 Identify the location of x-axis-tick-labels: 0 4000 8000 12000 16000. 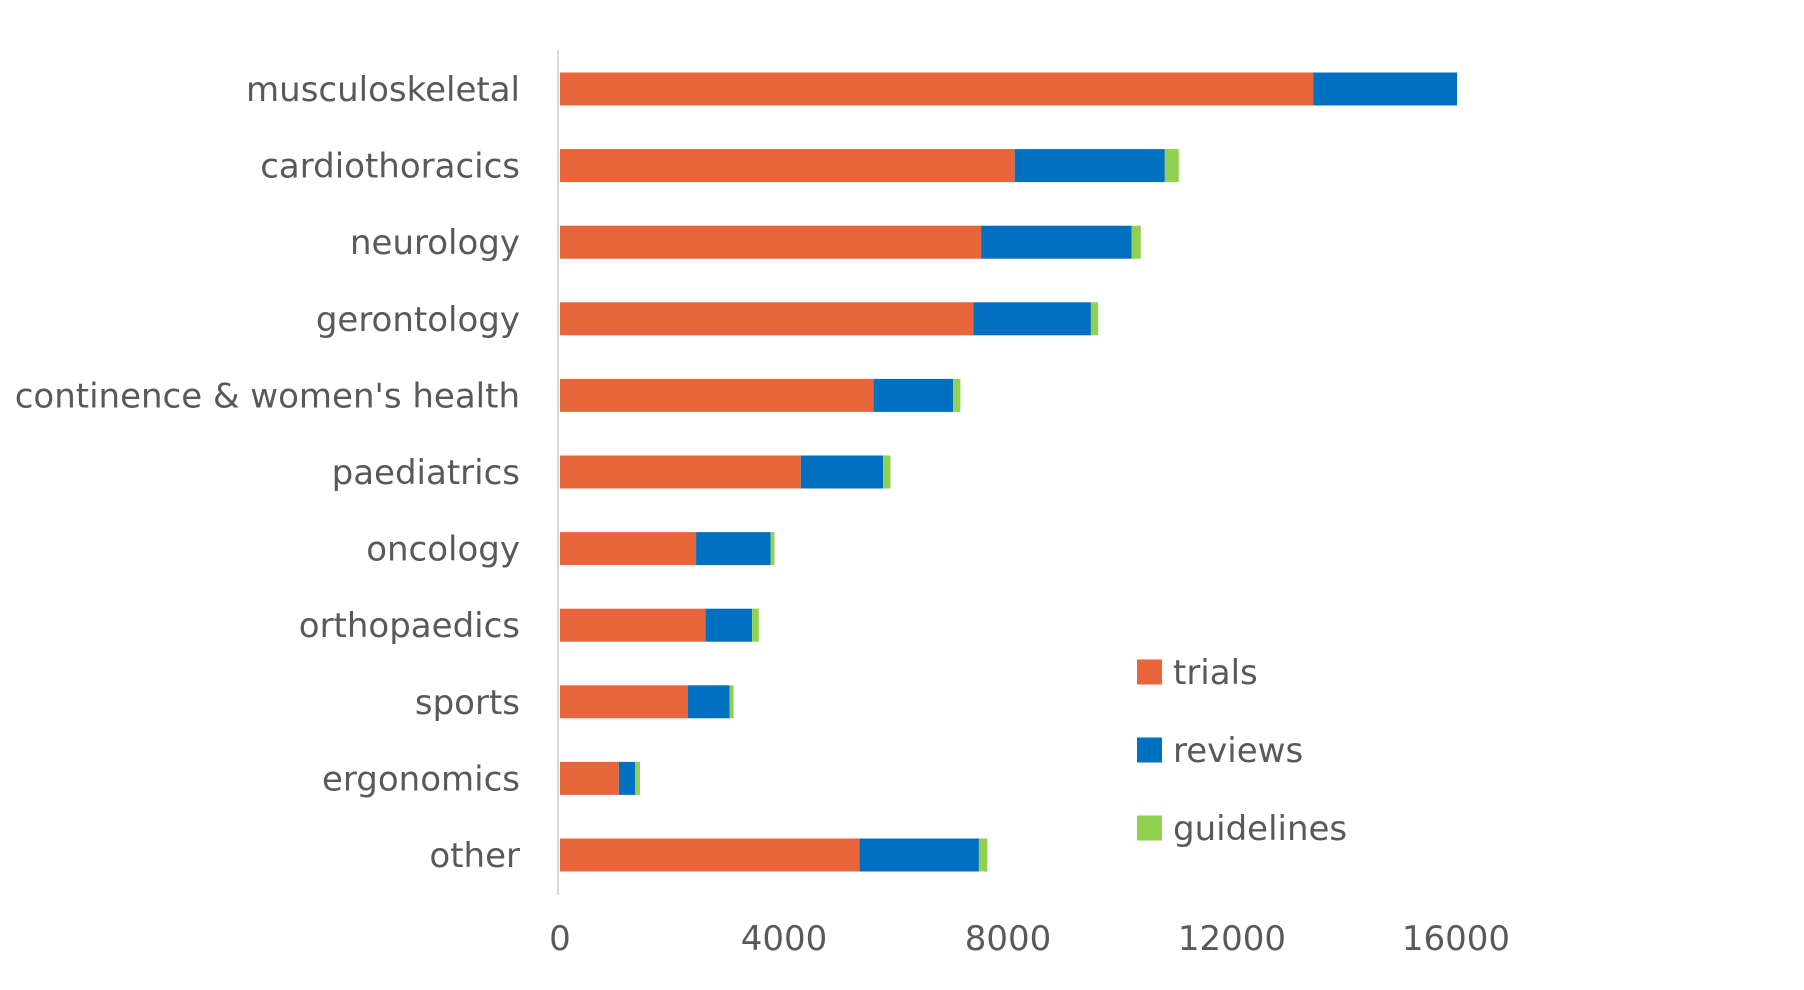
(1029, 939).